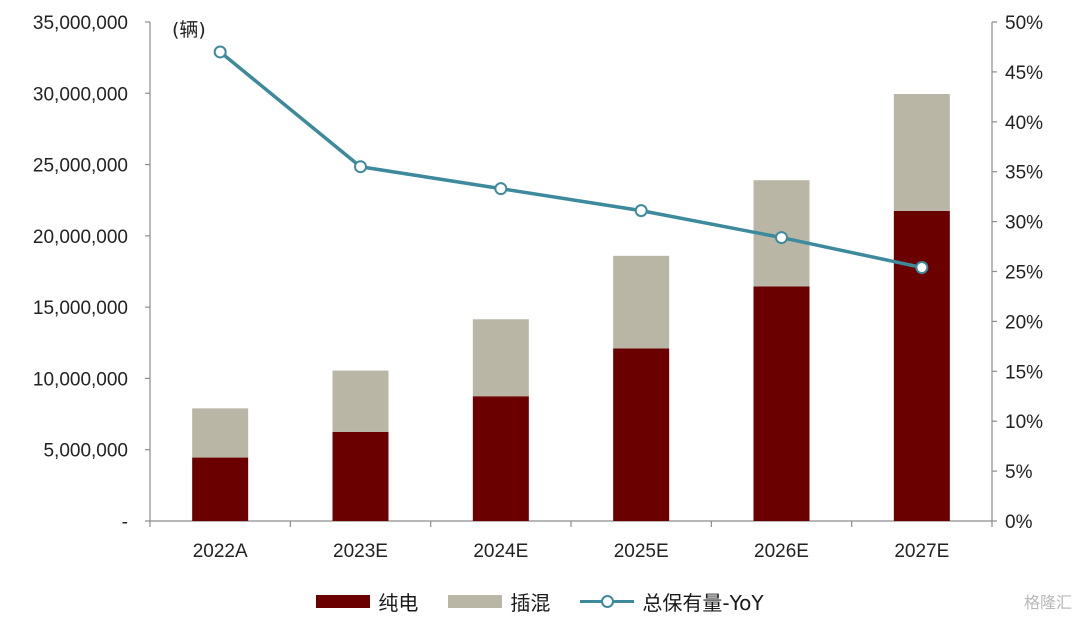  What do you see at coordinates (125, 522) in the screenshot?
I see `left-tick-label: -` at bounding box center [125, 522].